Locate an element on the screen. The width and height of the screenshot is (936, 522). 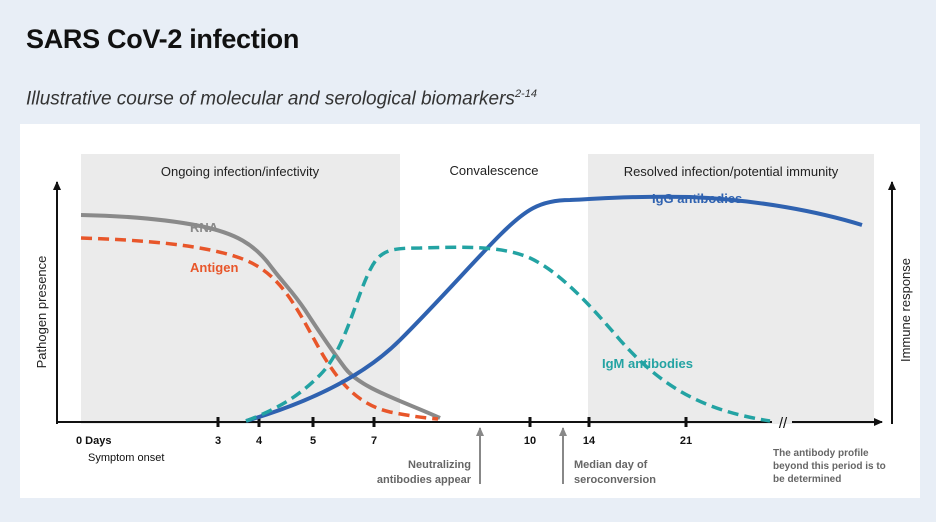
profile-text-line-1: The antibody profile is located at coordinates (821, 453).